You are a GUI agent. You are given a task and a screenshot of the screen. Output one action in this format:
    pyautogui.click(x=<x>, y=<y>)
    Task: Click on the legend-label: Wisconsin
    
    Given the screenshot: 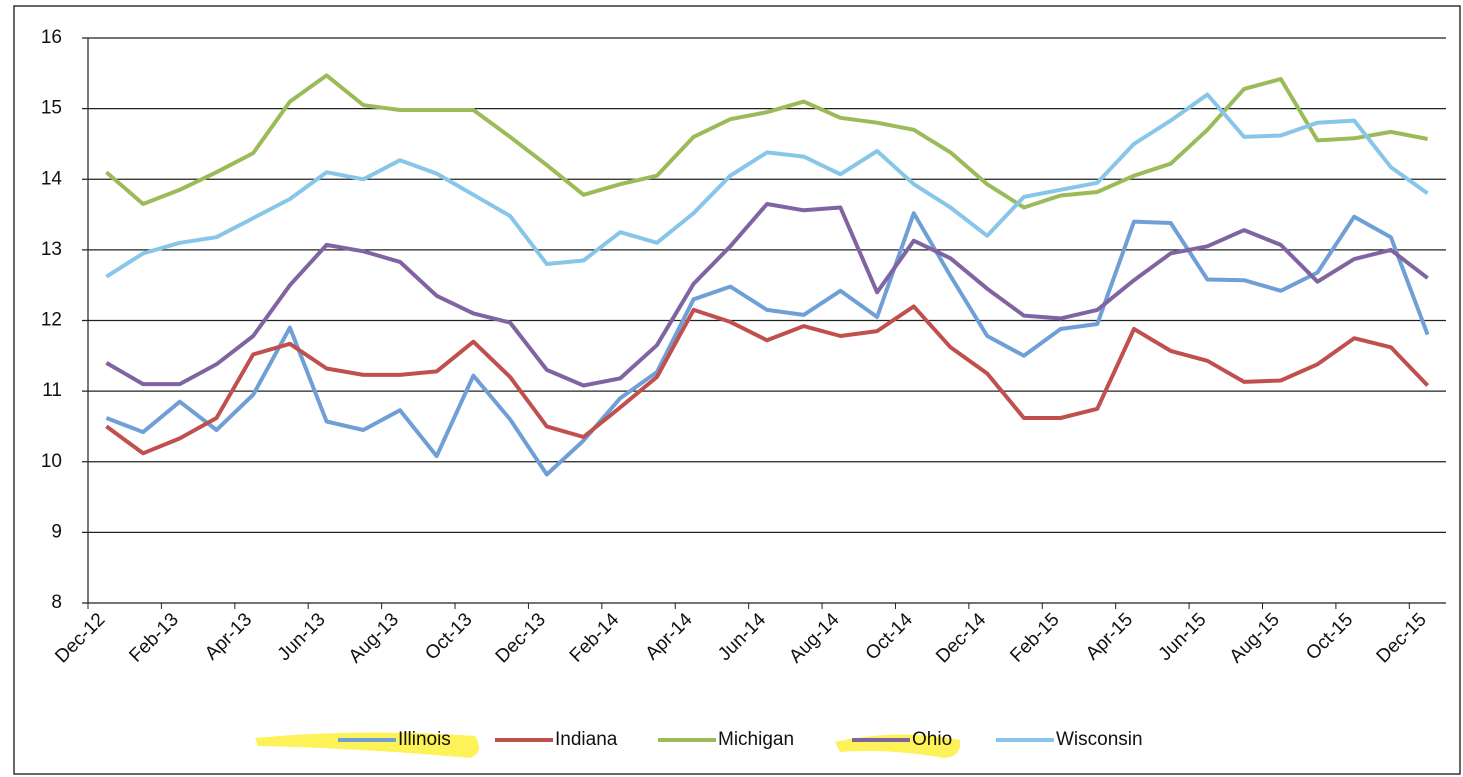 What is the action you would take?
    pyautogui.click(x=1099, y=739)
    